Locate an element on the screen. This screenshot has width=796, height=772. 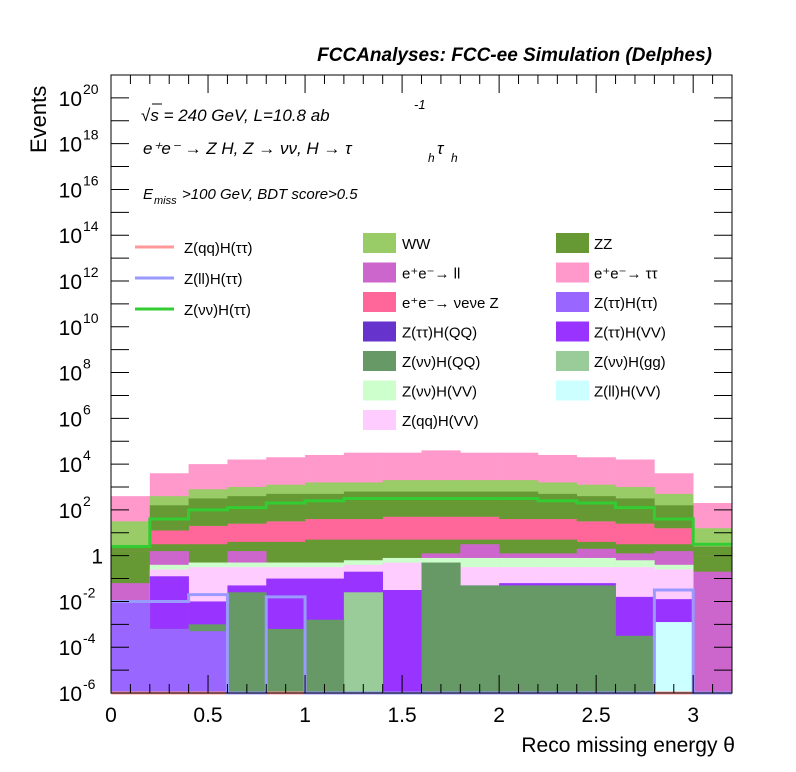
x-tick-label: 1 is located at coordinates (305, 715).